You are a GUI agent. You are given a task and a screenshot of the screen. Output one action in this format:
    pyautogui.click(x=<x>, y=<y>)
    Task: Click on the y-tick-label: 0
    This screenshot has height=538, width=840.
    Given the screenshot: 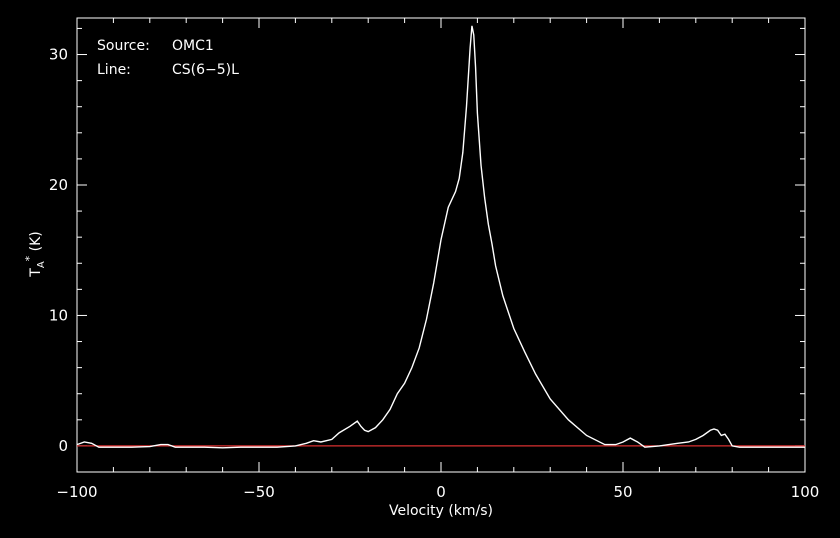 What is the action you would take?
    pyautogui.click(x=63, y=446)
    